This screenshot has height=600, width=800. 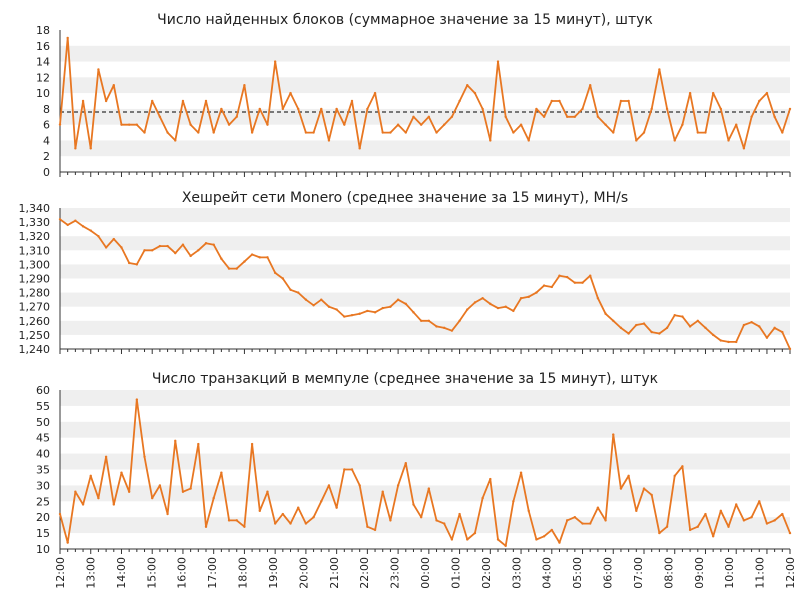 What do you see at coordinates (790, 573) in the screenshot?
I see `x-tick-label: 12:00` at bounding box center [790, 573].